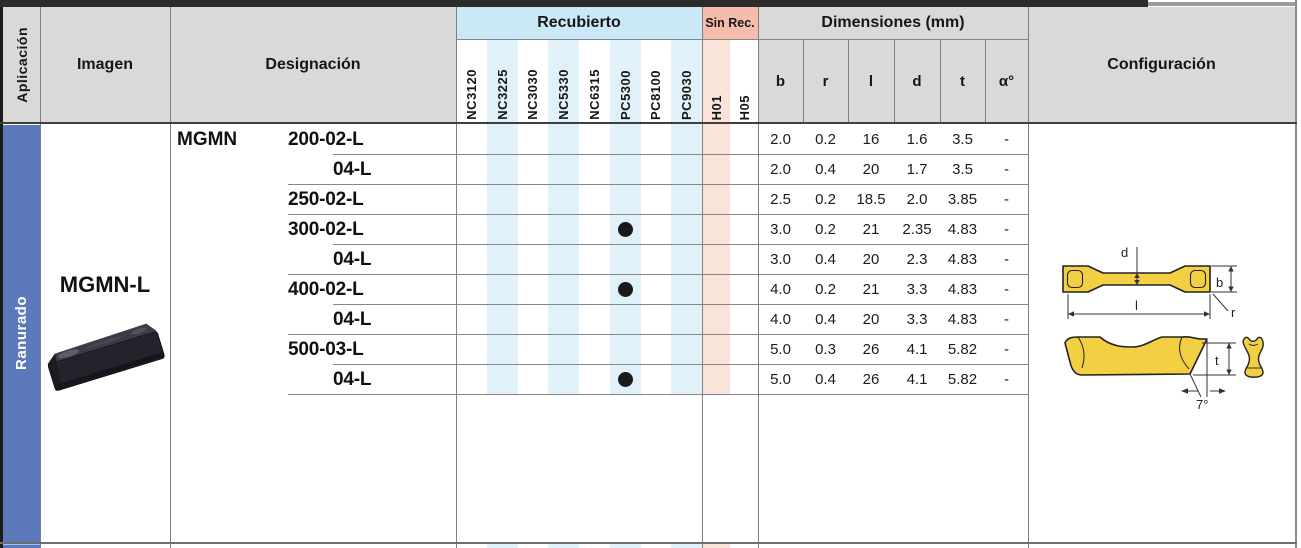  I want to click on configuration-header-label: Configuración, so click(1161, 64).